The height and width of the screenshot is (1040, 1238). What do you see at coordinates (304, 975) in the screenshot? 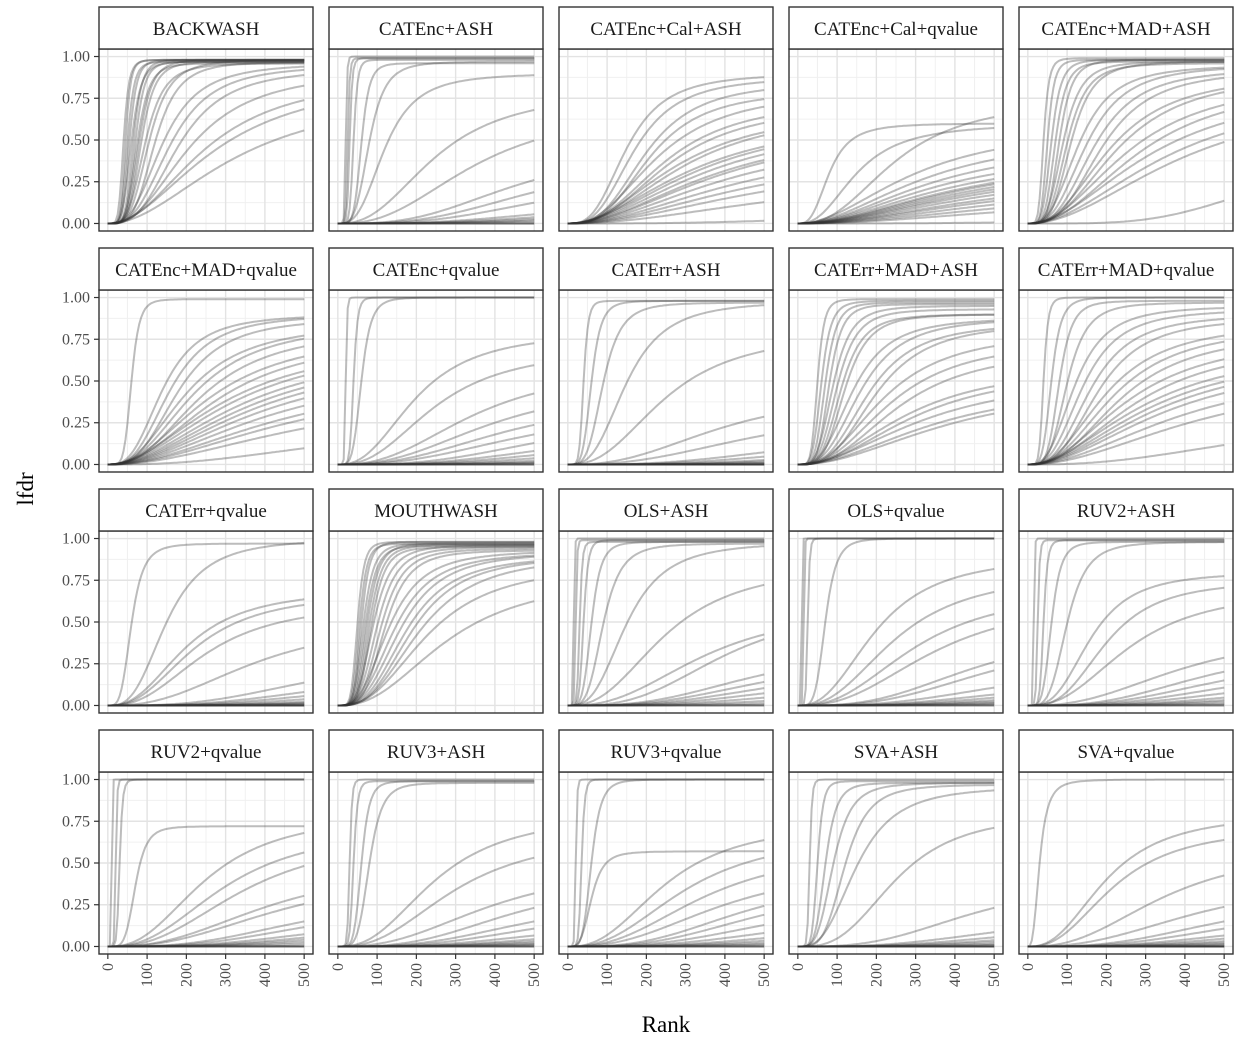
I see `x-tick-label: 500` at bounding box center [304, 975].